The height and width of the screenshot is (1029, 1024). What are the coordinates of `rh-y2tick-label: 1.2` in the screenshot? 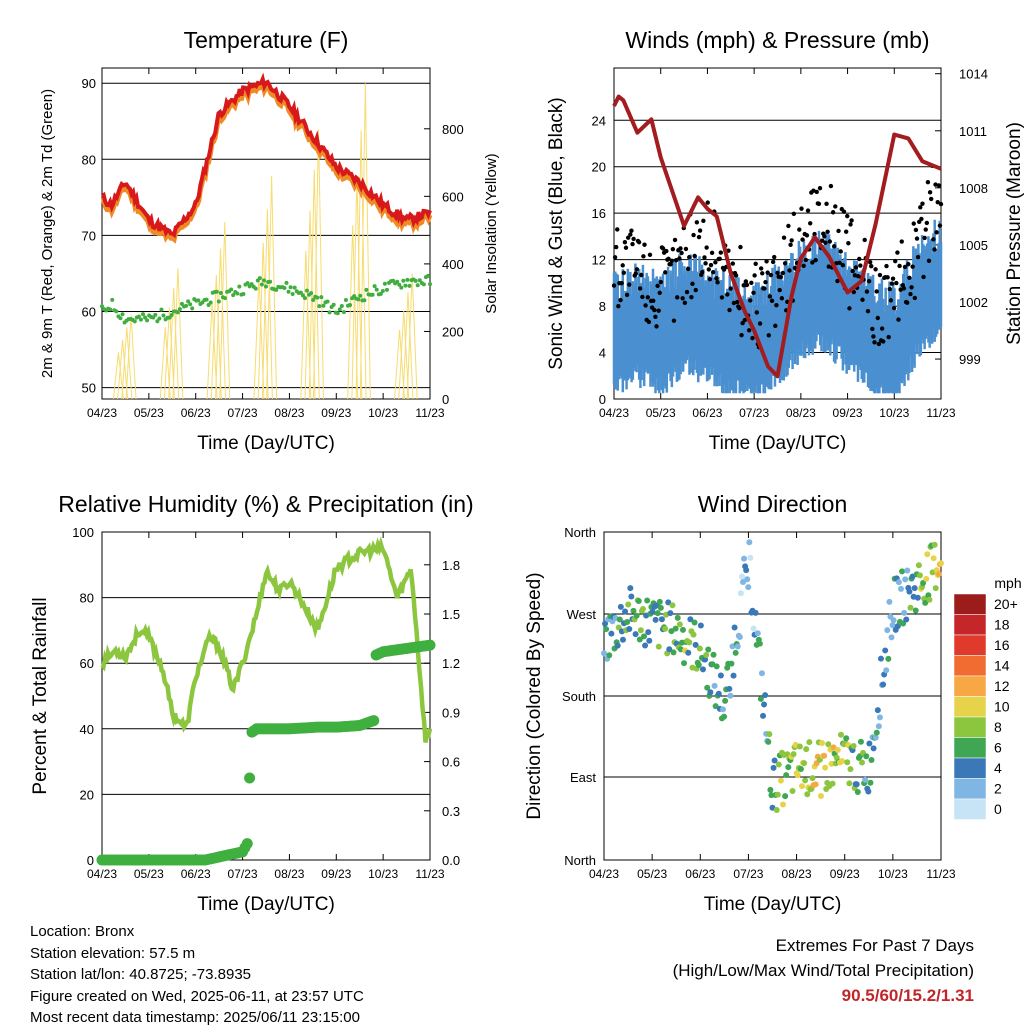 It's located at (451, 663).